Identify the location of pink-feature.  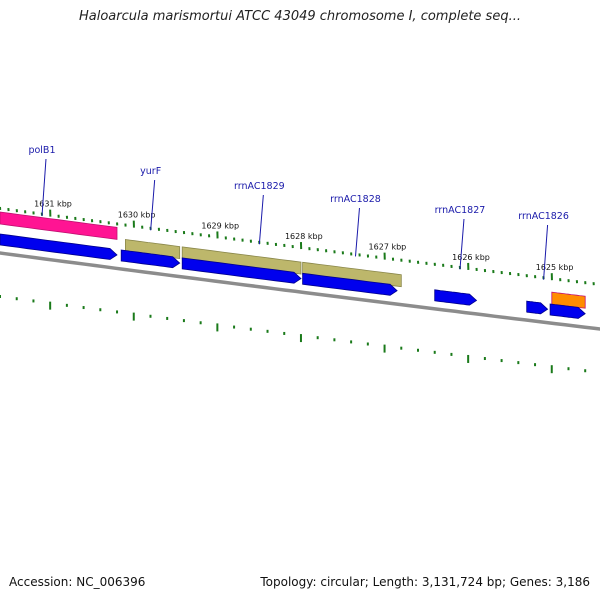
(59, 225).